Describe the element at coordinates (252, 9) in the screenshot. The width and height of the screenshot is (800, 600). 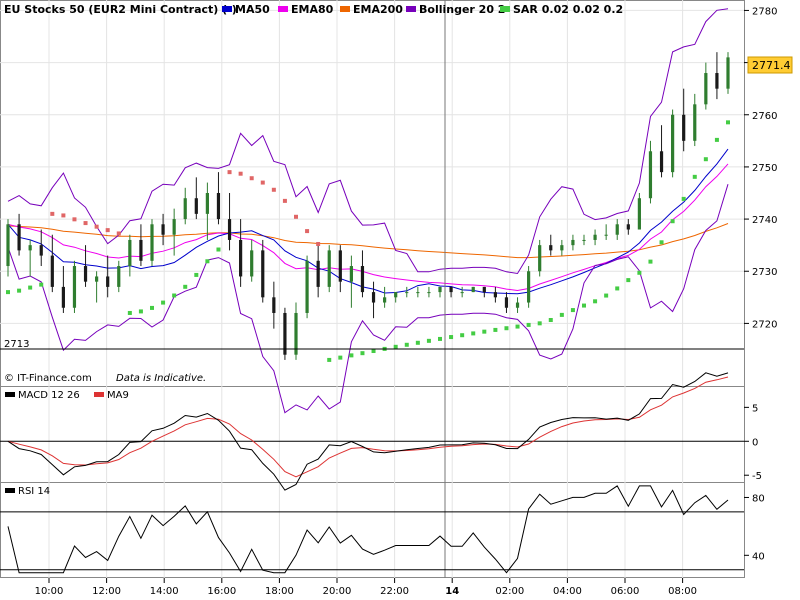
I see `legend-ma50-label: MA50` at that location.